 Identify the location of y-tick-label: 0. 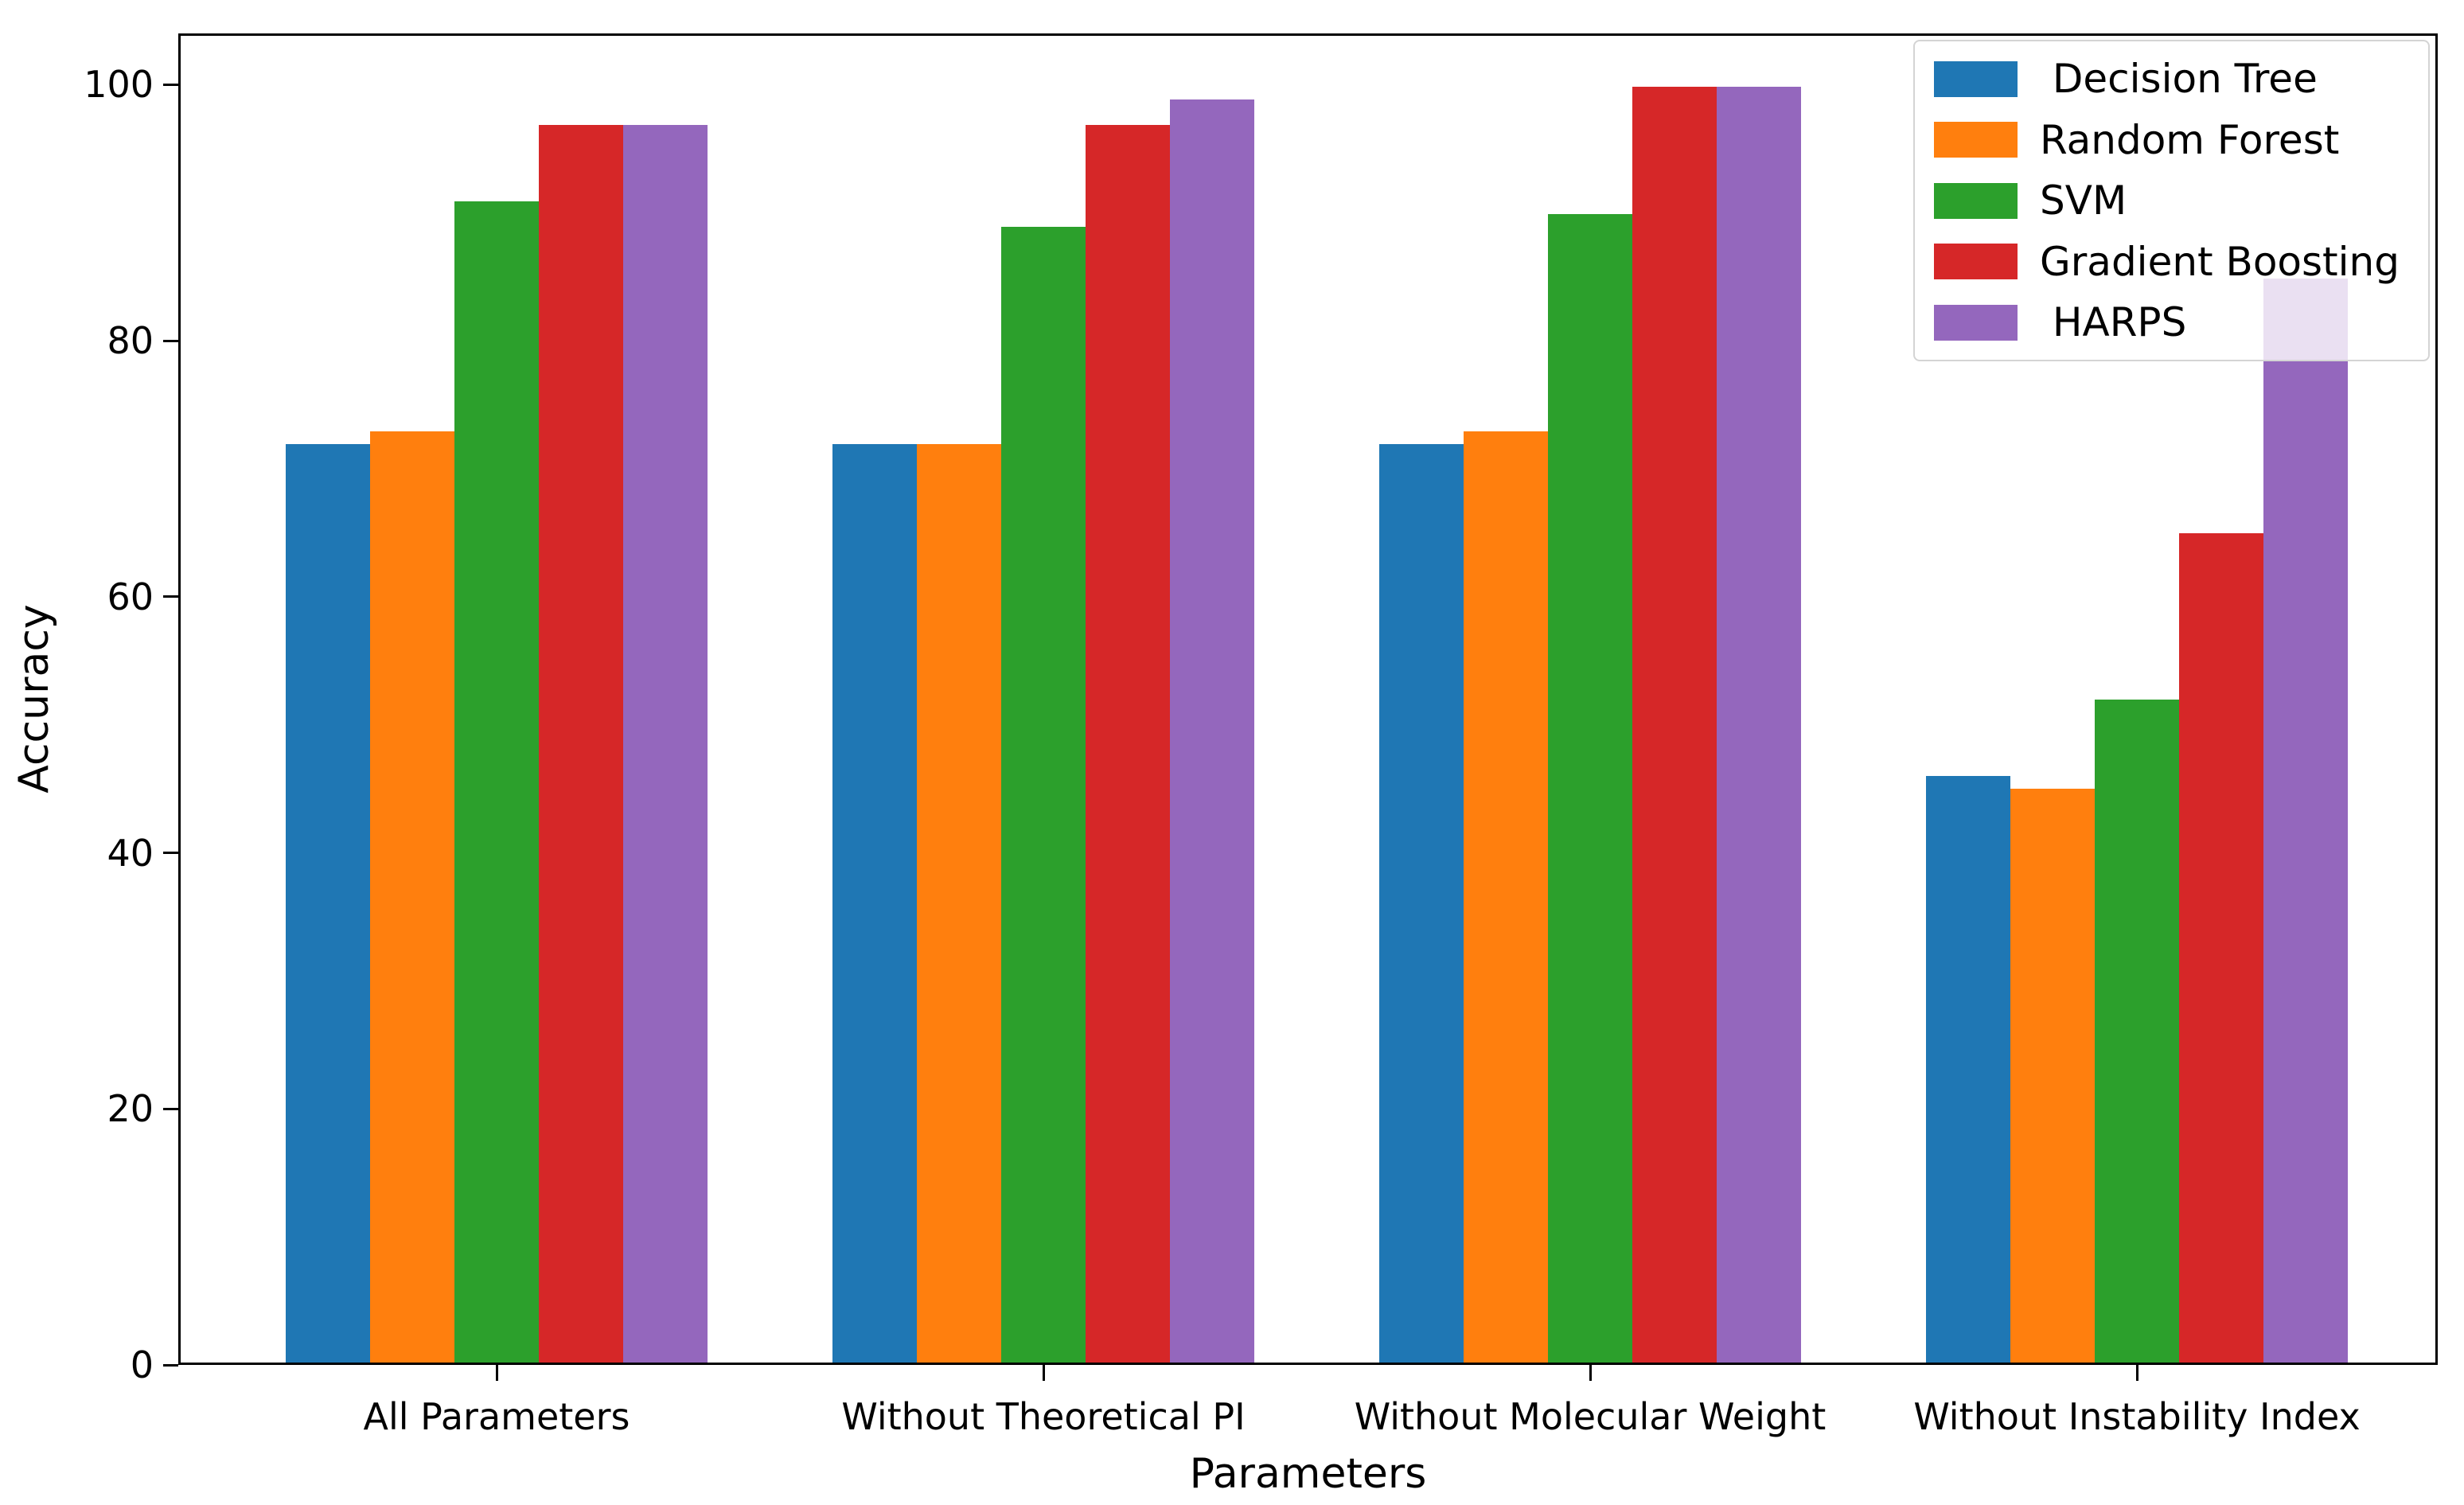
(142, 1364).